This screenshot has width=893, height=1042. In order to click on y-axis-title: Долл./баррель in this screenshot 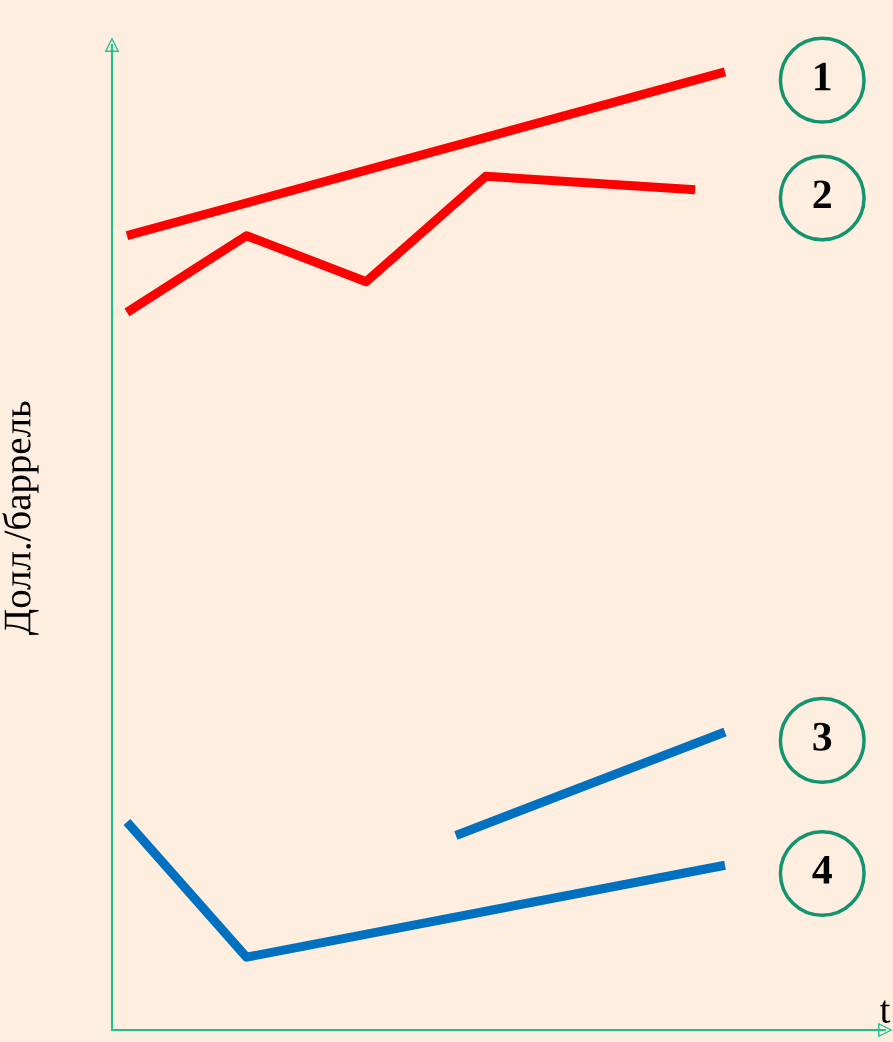, I will do `click(20, 518)`.